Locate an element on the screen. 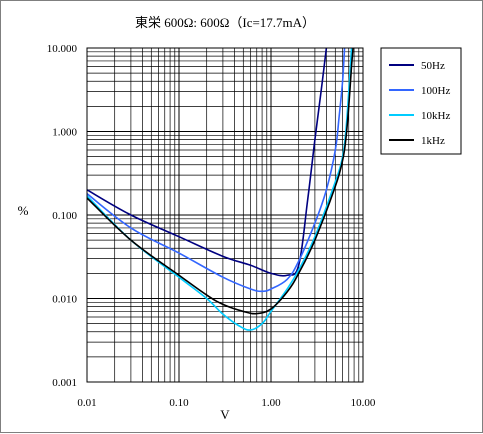 Image resolution: width=483 pixels, height=434 pixels. x-tick-label: 1.00 is located at coordinates (271, 403).